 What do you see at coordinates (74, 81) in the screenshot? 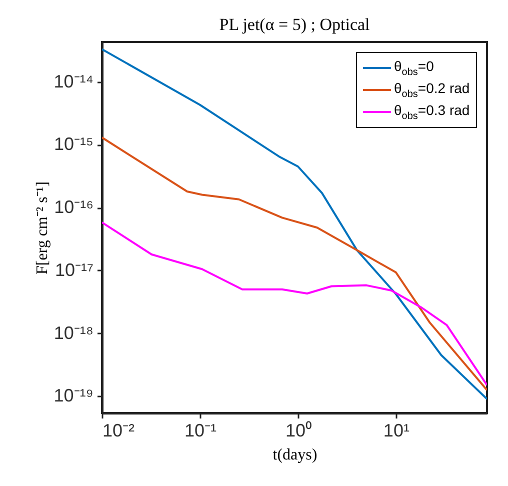
I see `y-tick-label: 10⁻¹⁴` at bounding box center [74, 81].